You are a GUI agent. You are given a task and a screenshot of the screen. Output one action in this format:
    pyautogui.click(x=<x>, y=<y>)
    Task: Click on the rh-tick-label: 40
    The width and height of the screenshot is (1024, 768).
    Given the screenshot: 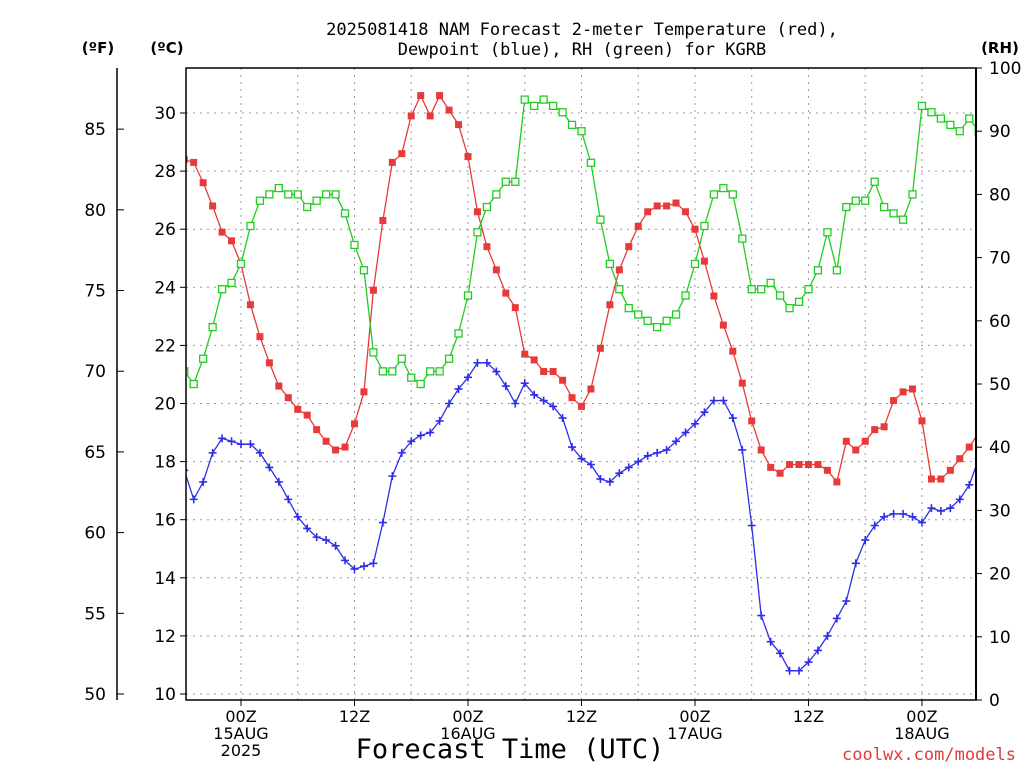 What is the action you would take?
    pyautogui.click(x=1000, y=448)
    